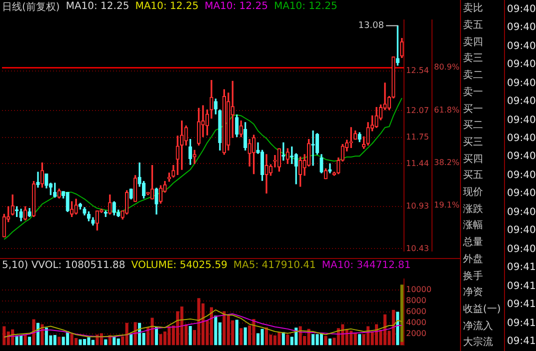 Image resolution: width=536 pixels, height=351 pixels. What do you see at coordinates (416, 333) in the screenshot?
I see `y-tick-label: 2000` at bounding box center [416, 333].